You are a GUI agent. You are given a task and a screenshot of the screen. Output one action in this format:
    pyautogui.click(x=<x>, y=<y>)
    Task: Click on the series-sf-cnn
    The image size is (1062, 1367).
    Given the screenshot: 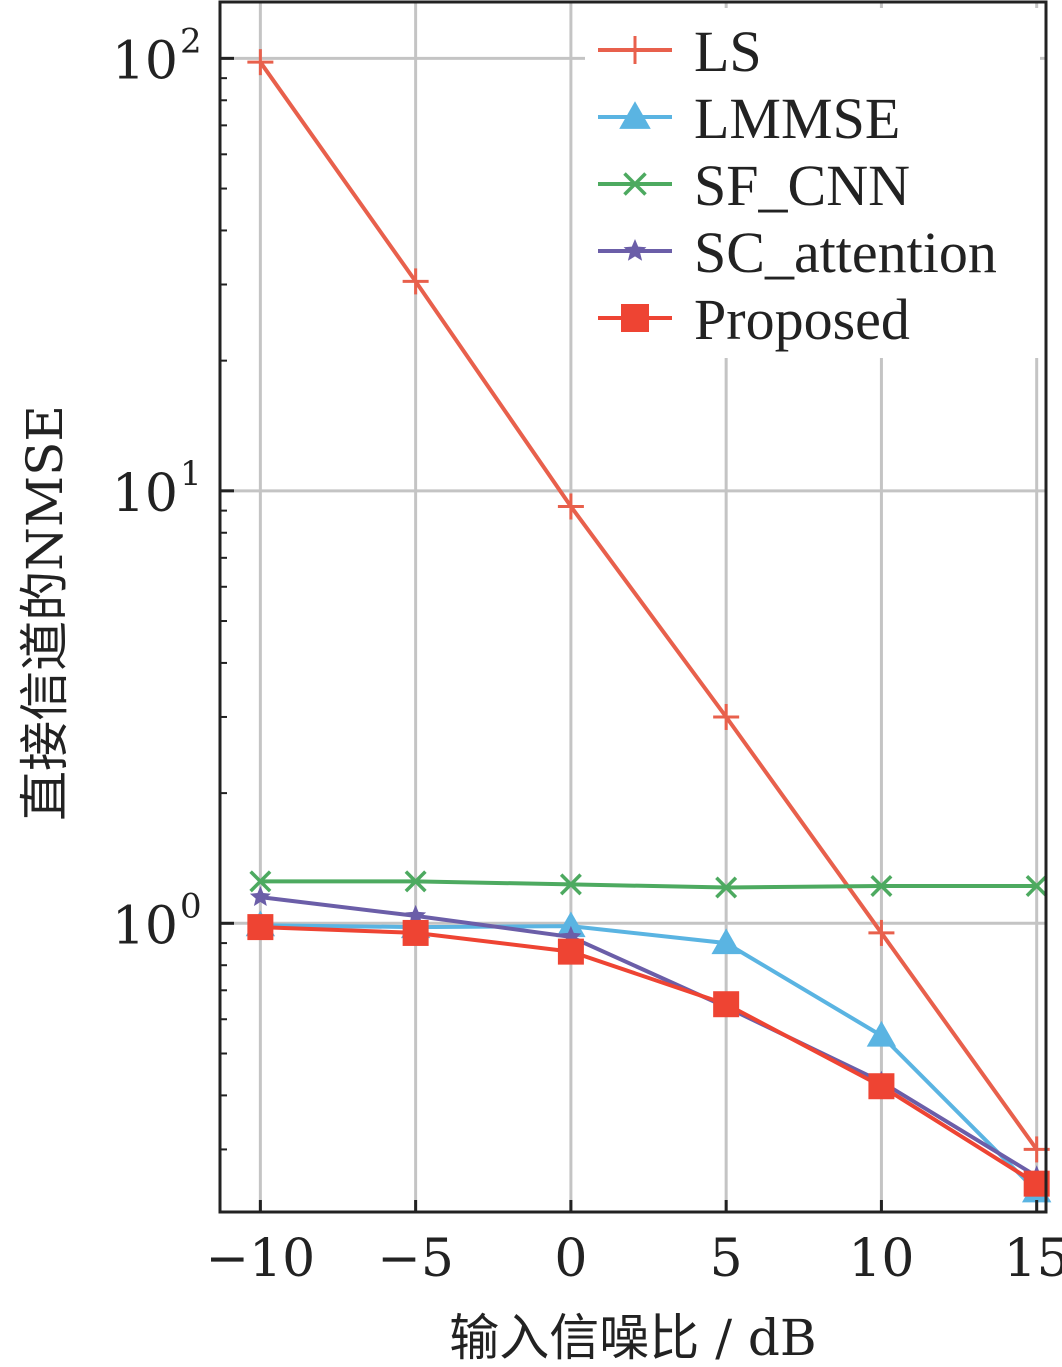 What is the action you would take?
    pyautogui.click(x=648, y=884)
    